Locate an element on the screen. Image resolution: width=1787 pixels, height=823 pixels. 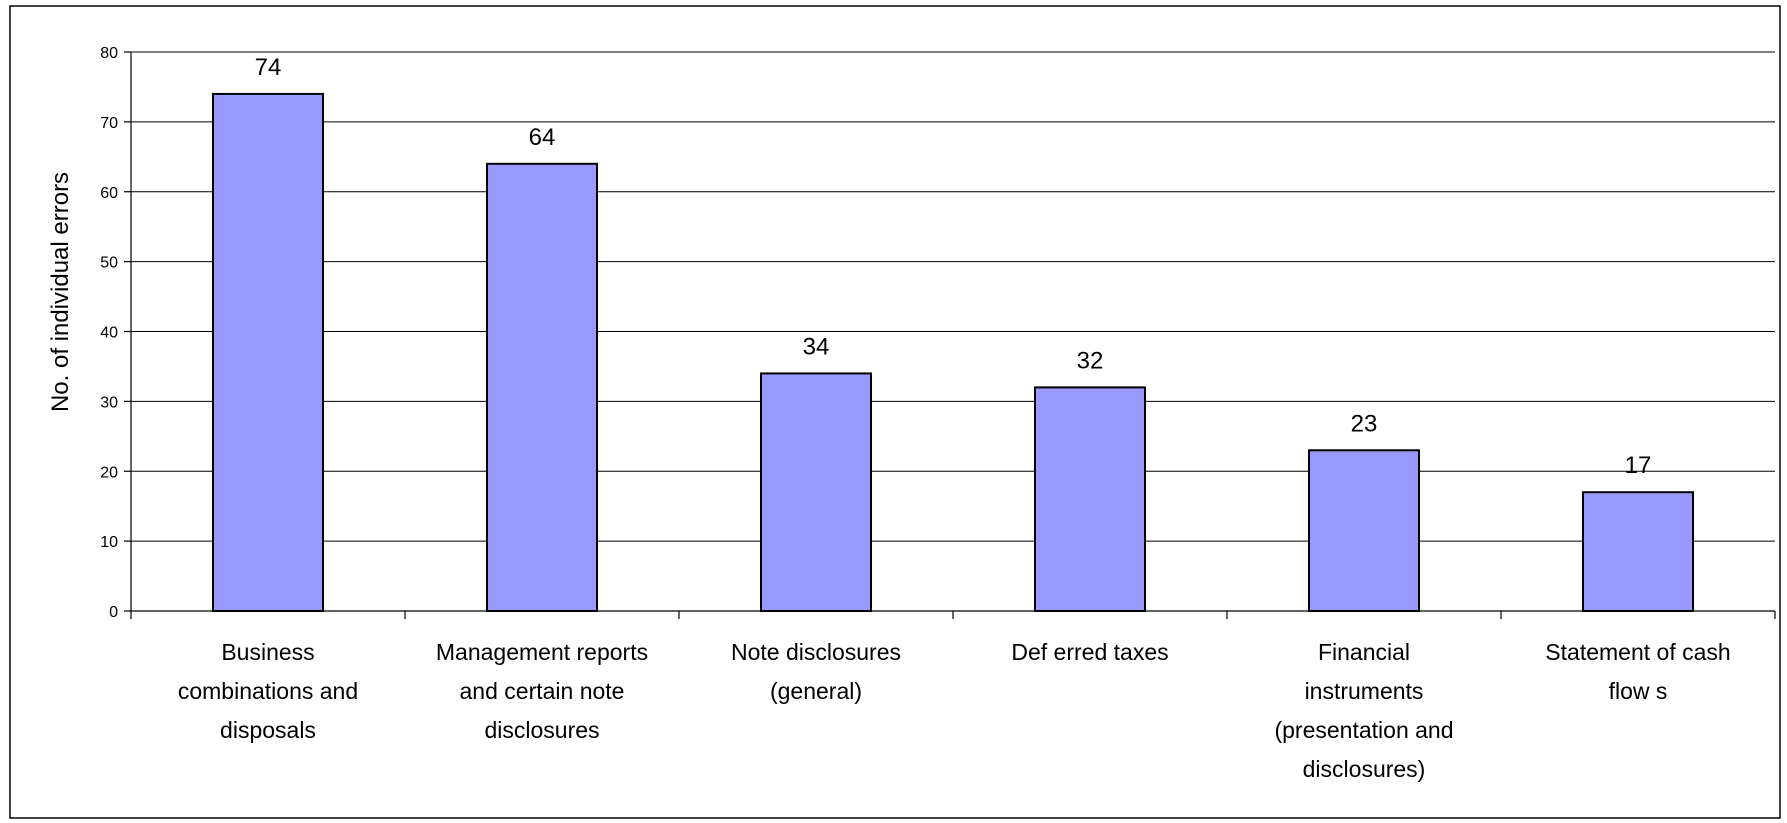
y-tick-label: 20 is located at coordinates (109, 472).